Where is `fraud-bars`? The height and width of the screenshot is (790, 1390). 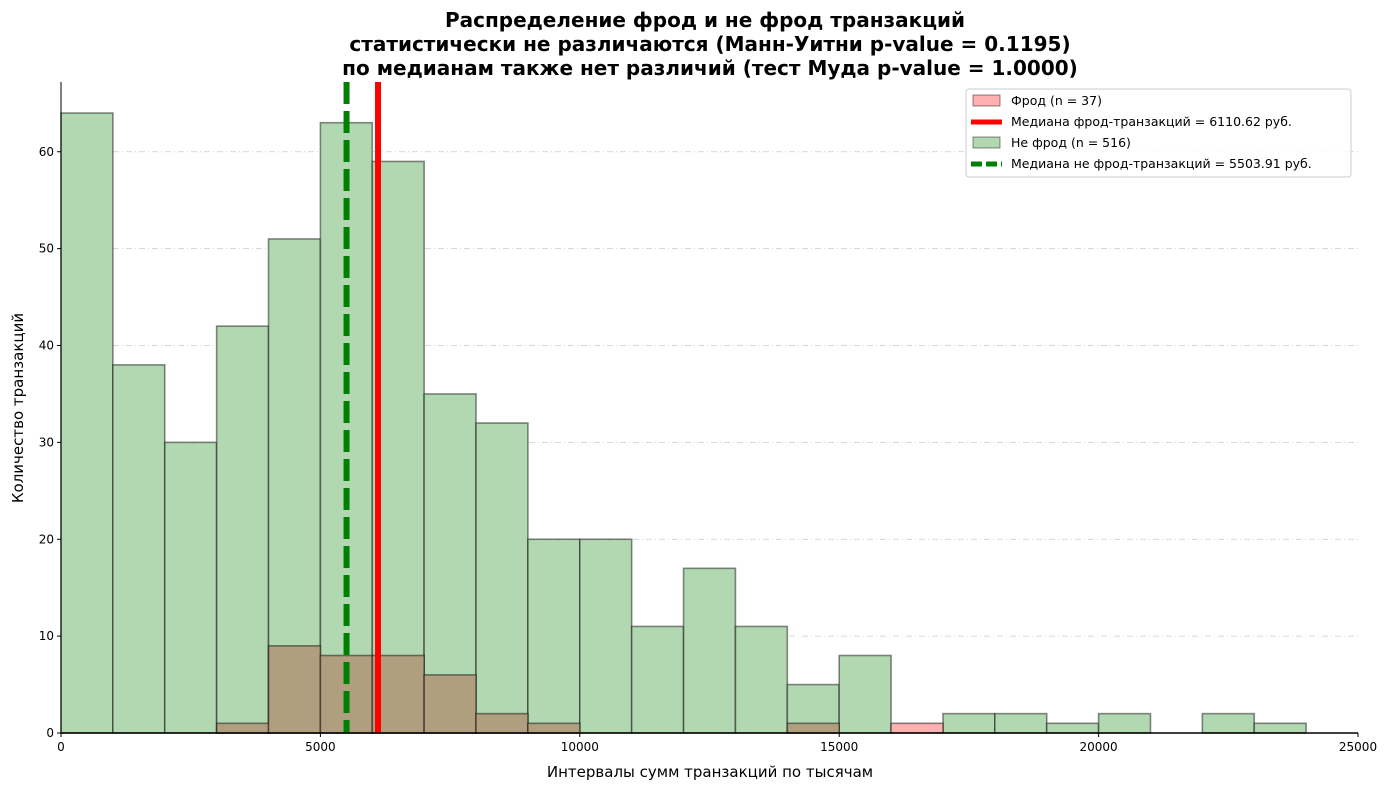
fraud-bars is located at coordinates (579, 689).